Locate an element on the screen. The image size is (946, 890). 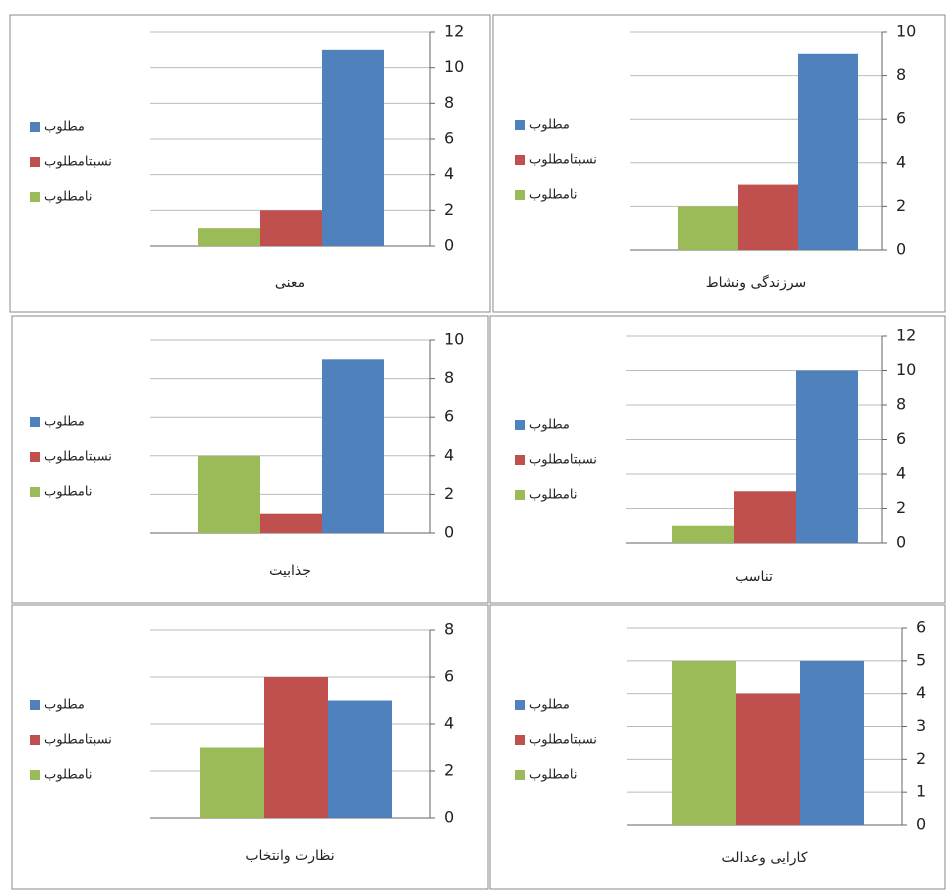
x-tick-label: جذابیت is located at coordinates (290, 571).